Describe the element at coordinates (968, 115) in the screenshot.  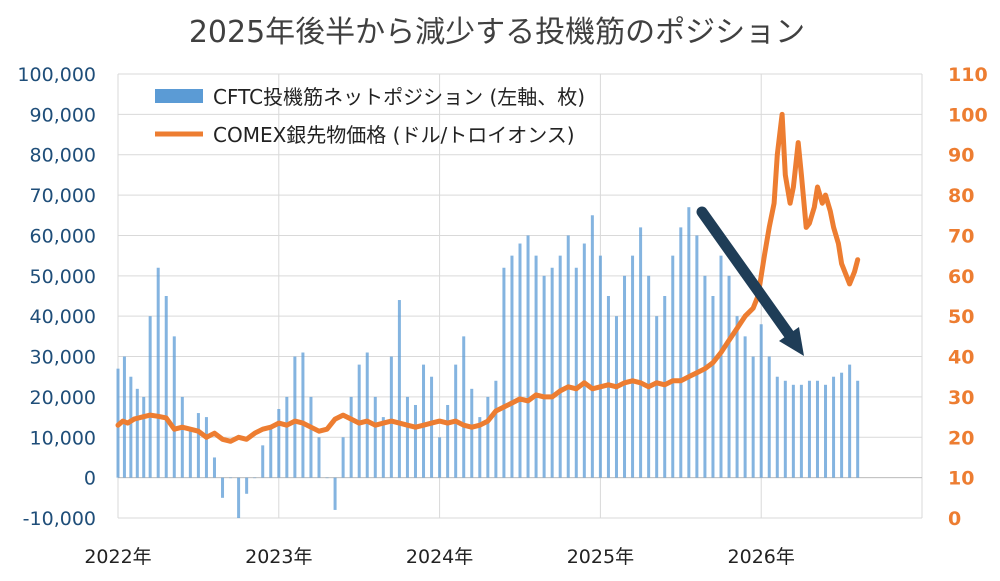
I see `right-tick-label: 100` at that location.